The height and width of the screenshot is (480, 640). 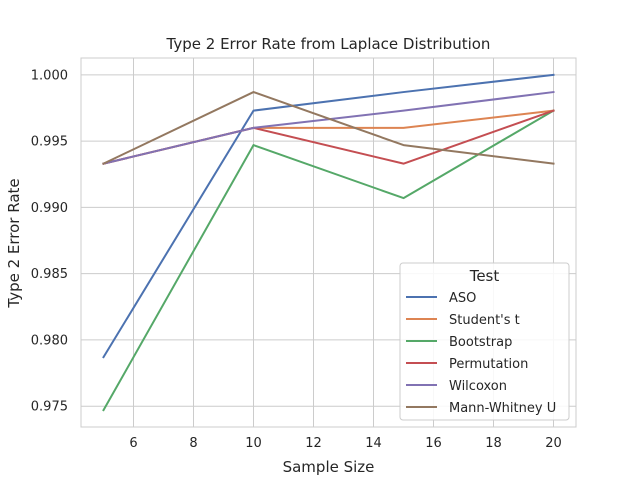 What do you see at coordinates (480, 342) in the screenshot?
I see `legend-entry-label: Bootstrap` at bounding box center [480, 342].